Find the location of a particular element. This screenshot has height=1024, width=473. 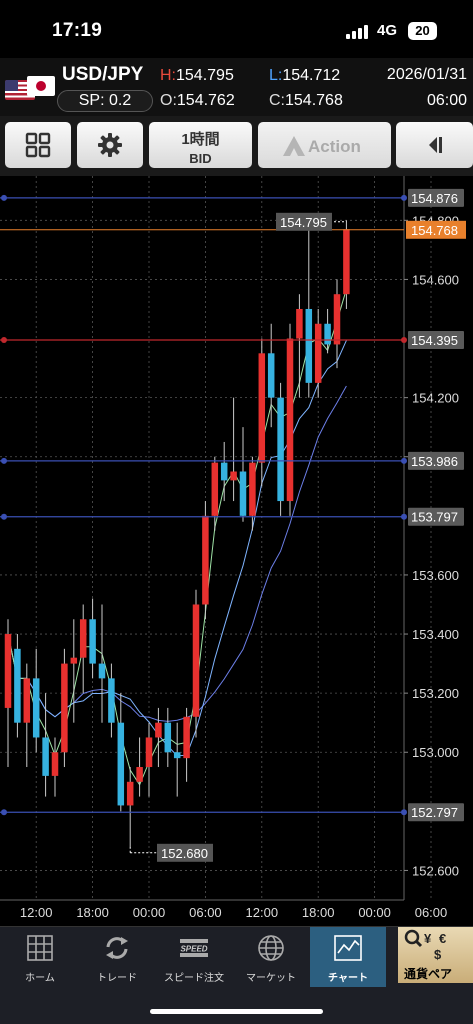

chart-toolbar: 1時間 BID Action is located at coordinates (236, 146).